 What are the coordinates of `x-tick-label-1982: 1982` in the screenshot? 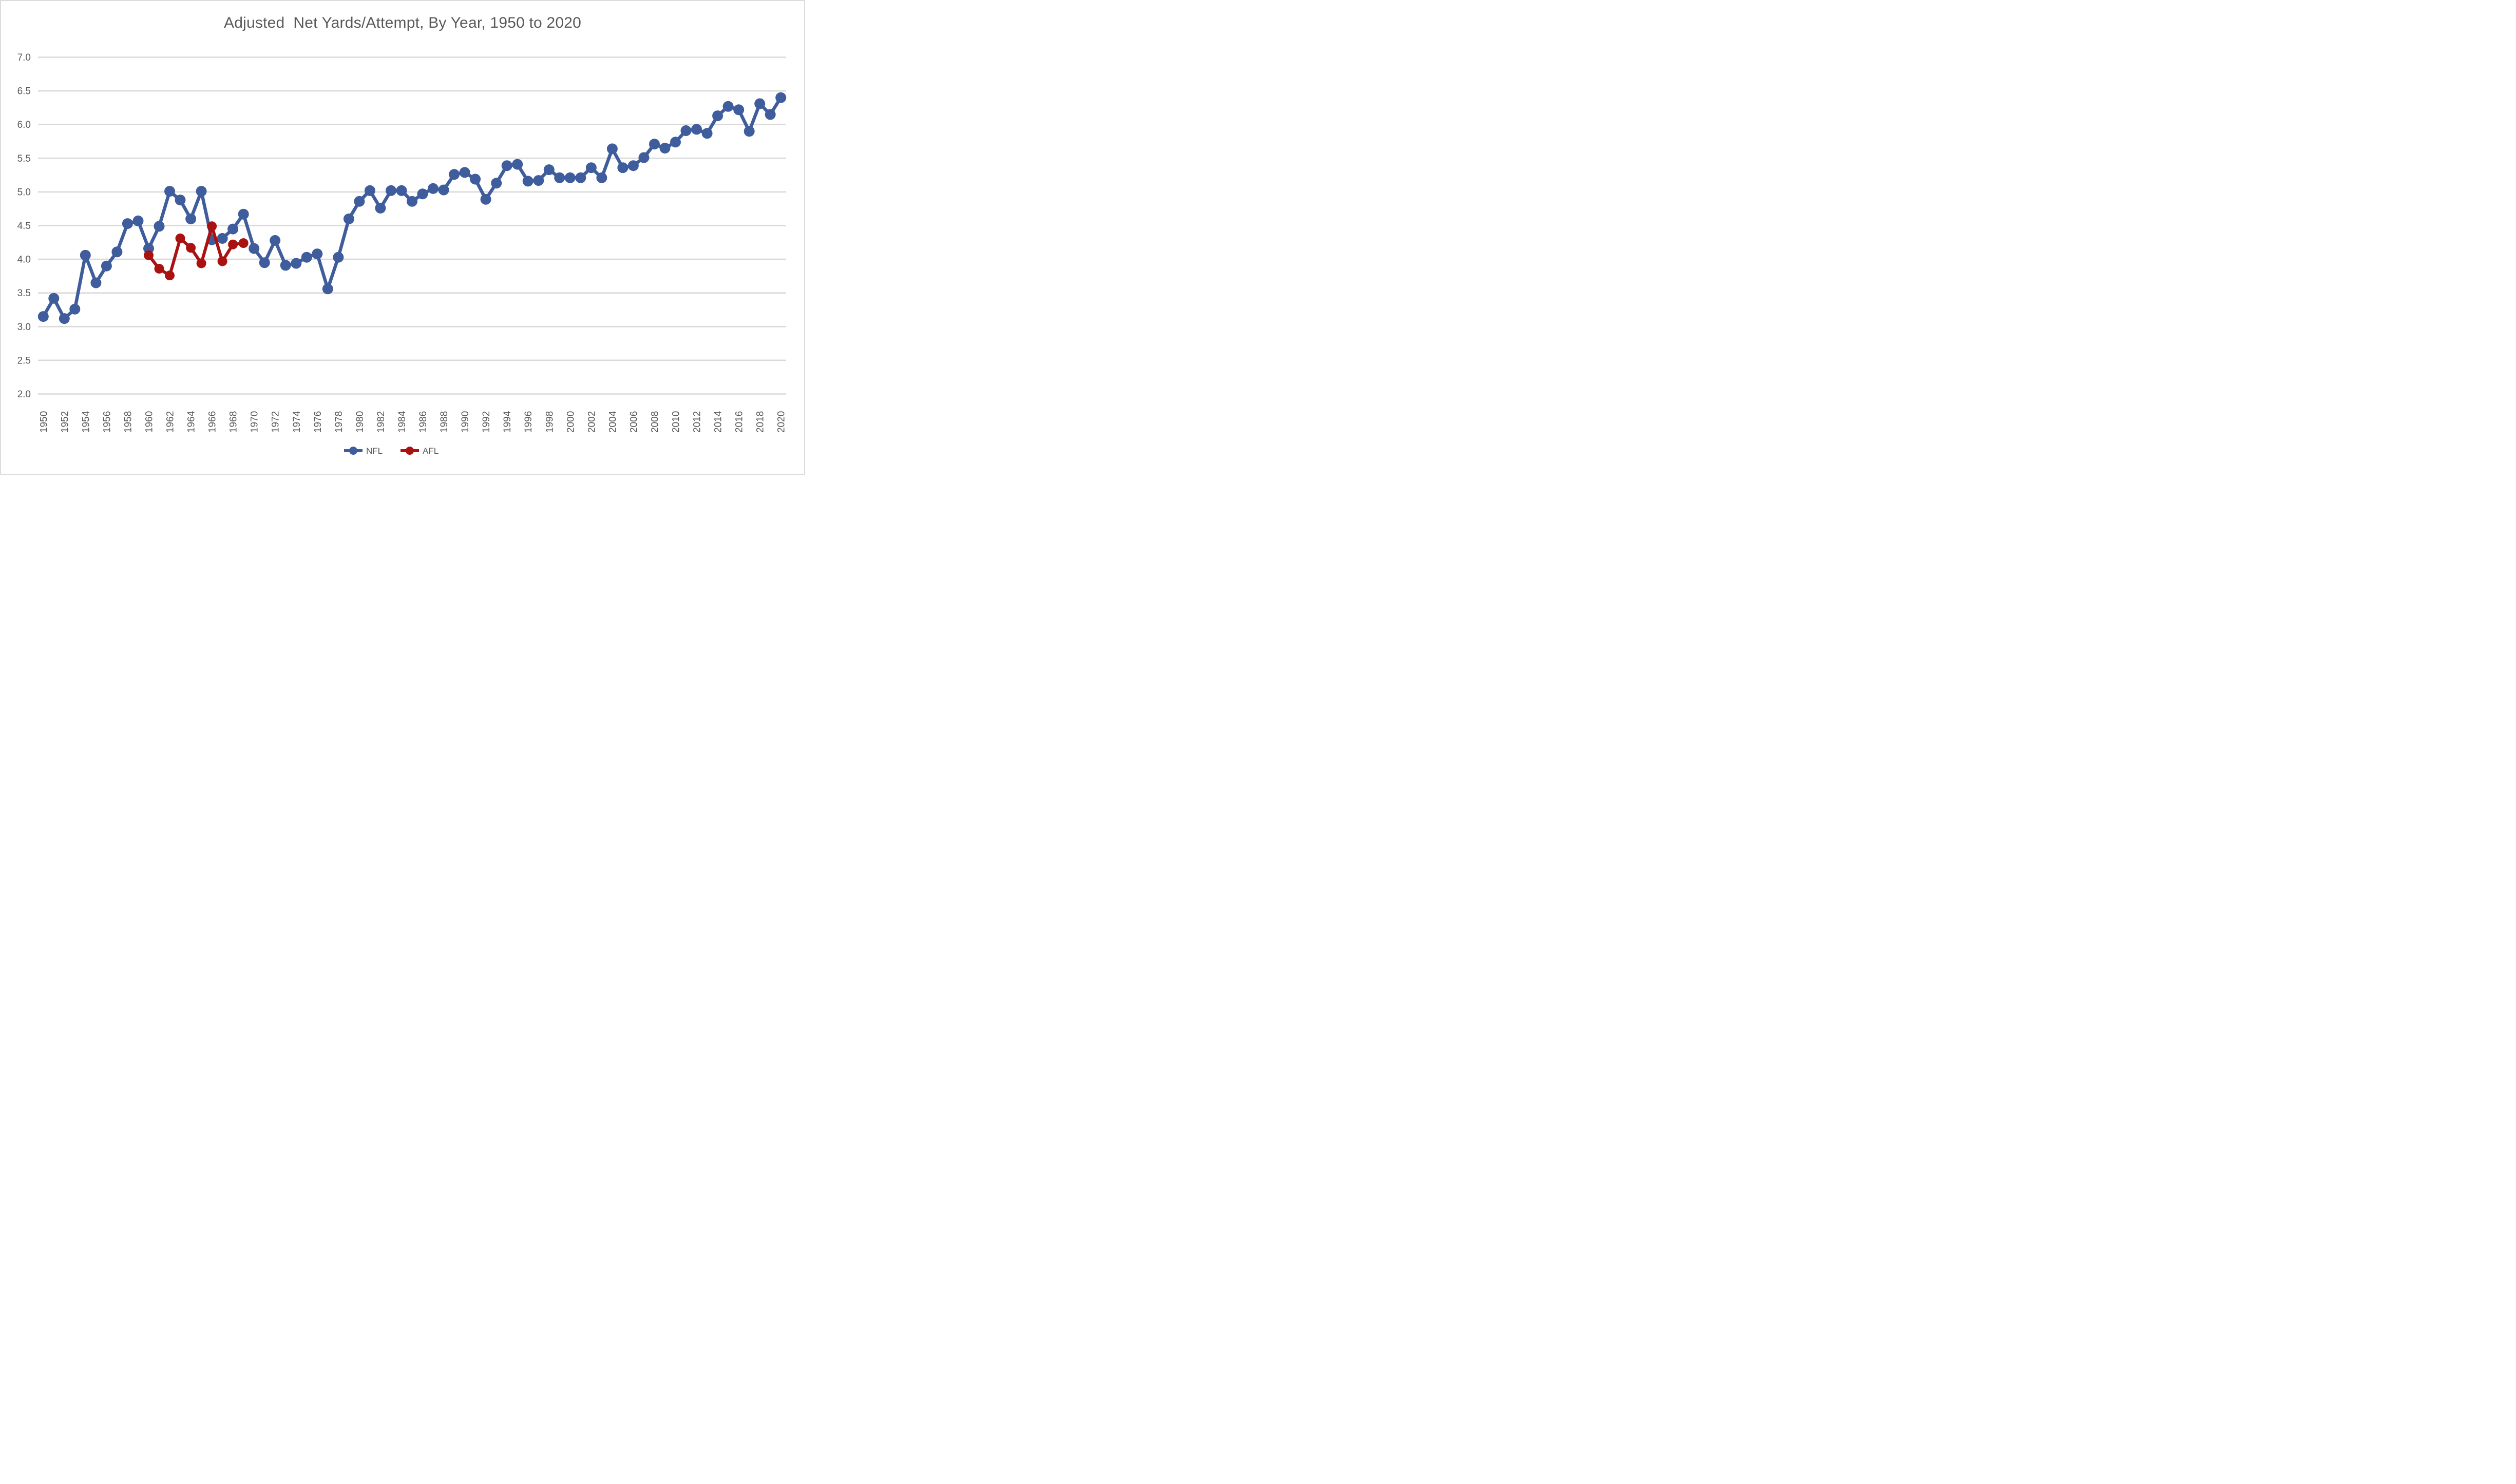 It's located at (381, 422).